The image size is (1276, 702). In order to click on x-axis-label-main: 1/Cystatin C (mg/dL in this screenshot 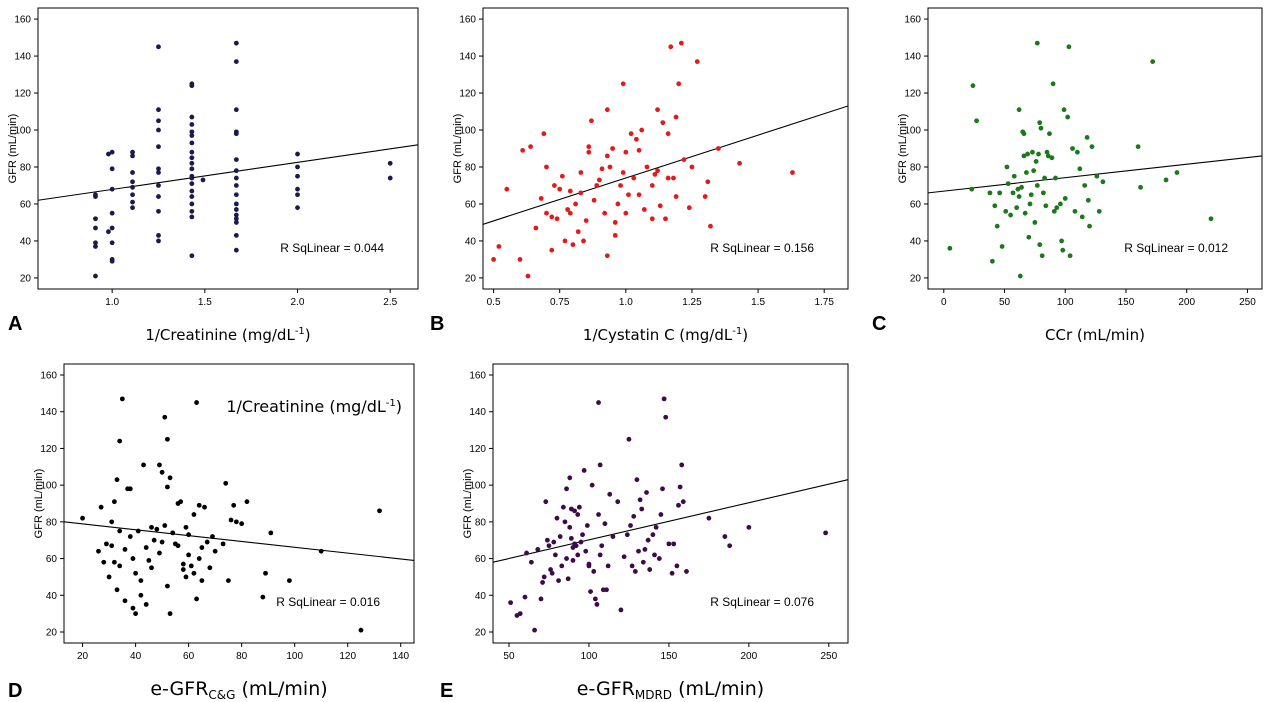, I will do `click(658, 335)`.